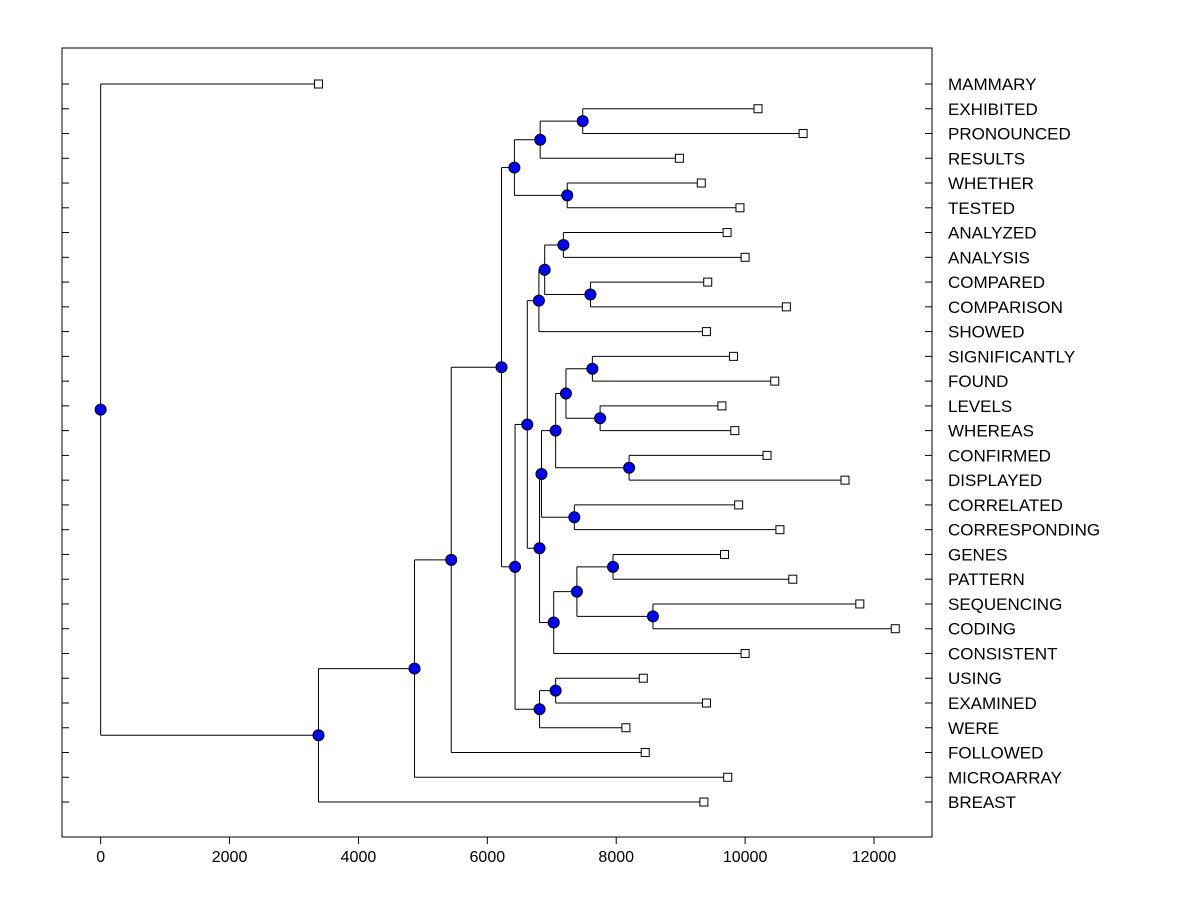 This screenshot has height=905, width=1200. Describe the element at coordinates (359, 857) in the screenshot. I see `x-tick-label: 4000` at that location.